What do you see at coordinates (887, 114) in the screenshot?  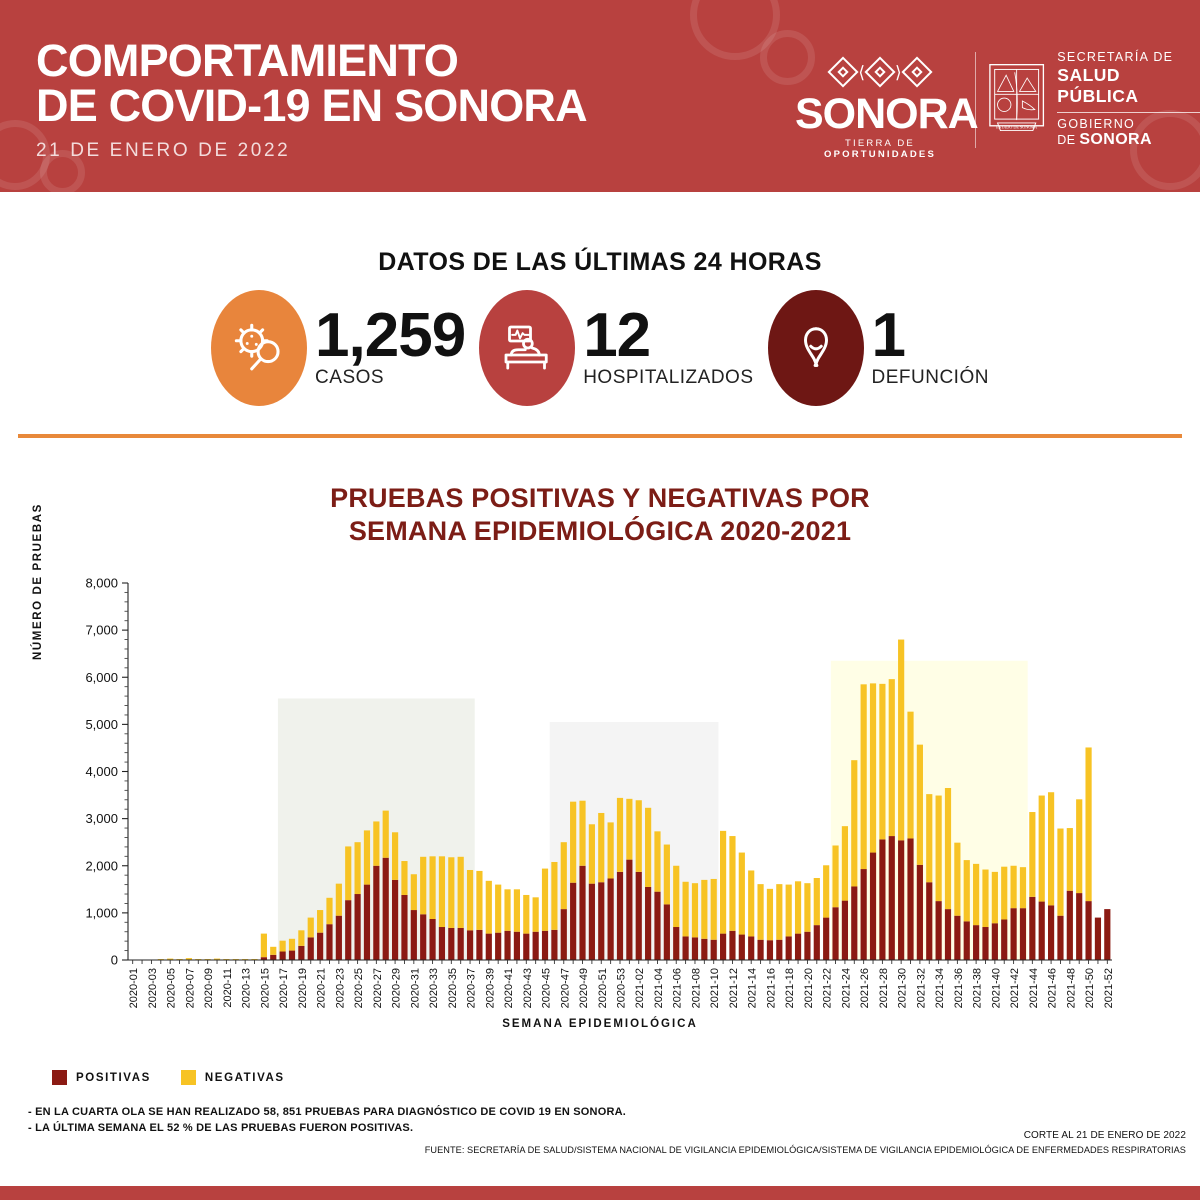 I see `sonora-wordmark: SONORA` at bounding box center [887, 114].